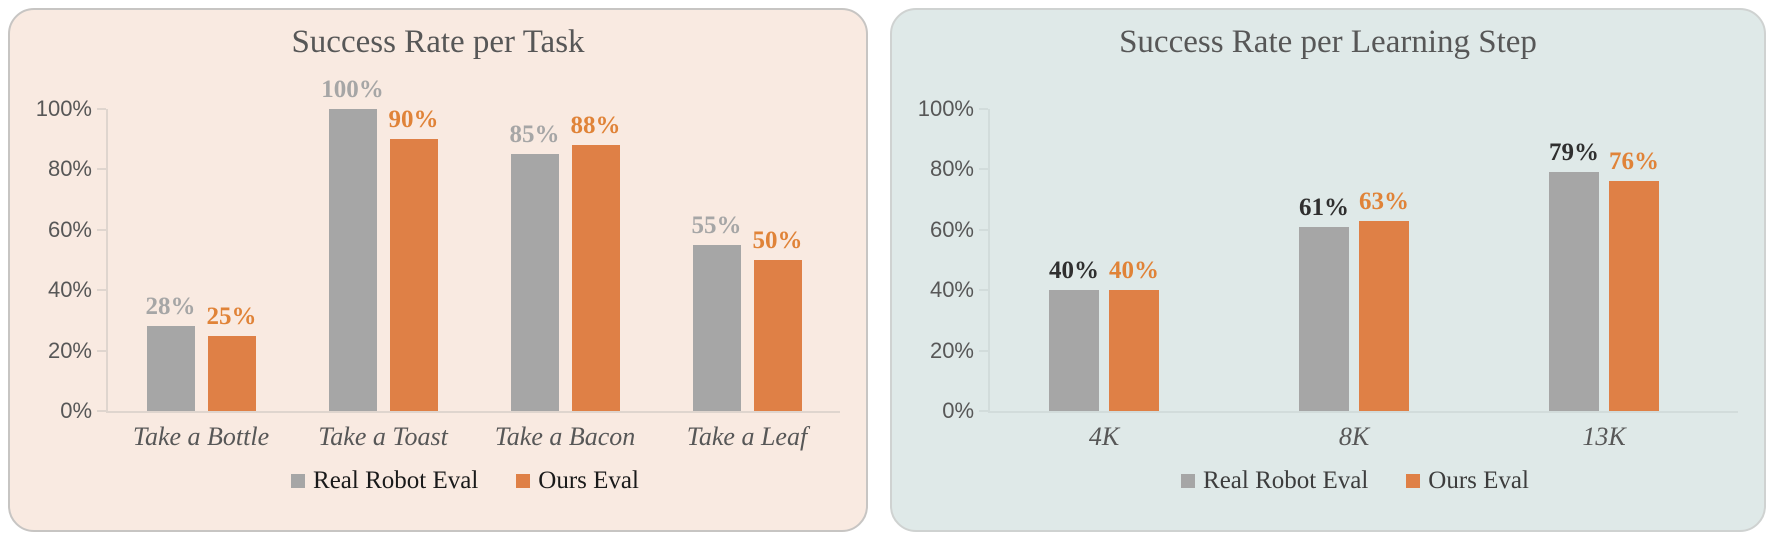  I want to click on bar-value-label: 63%, so click(1384, 201).